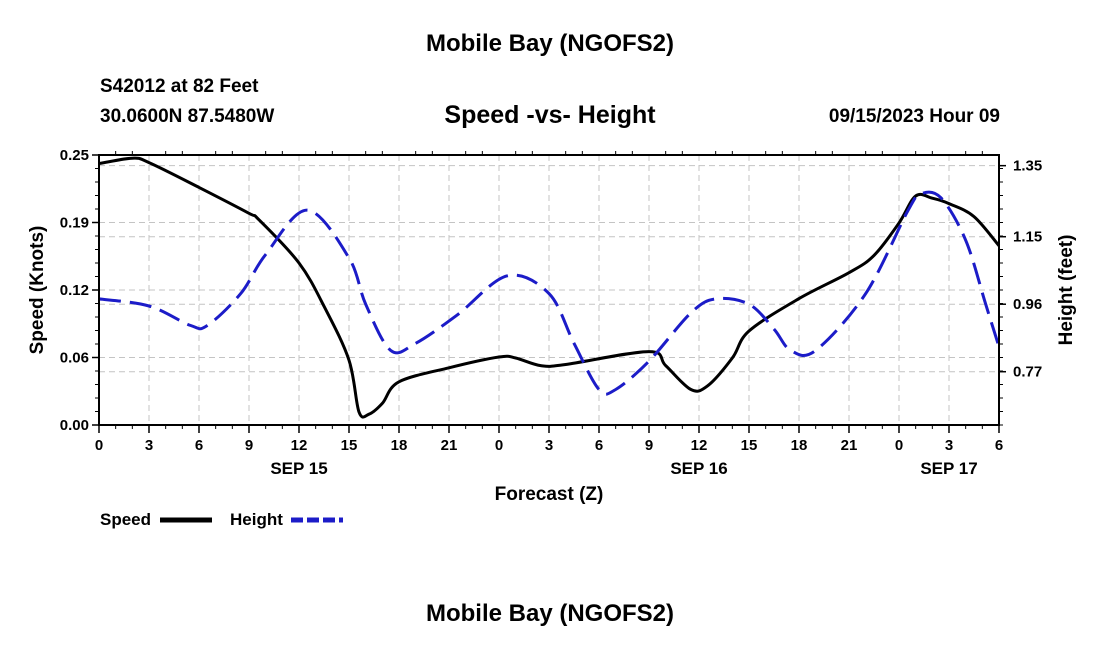  What do you see at coordinates (74, 290) in the screenshot?
I see `y-left-tick-label: 0.12` at bounding box center [74, 290].